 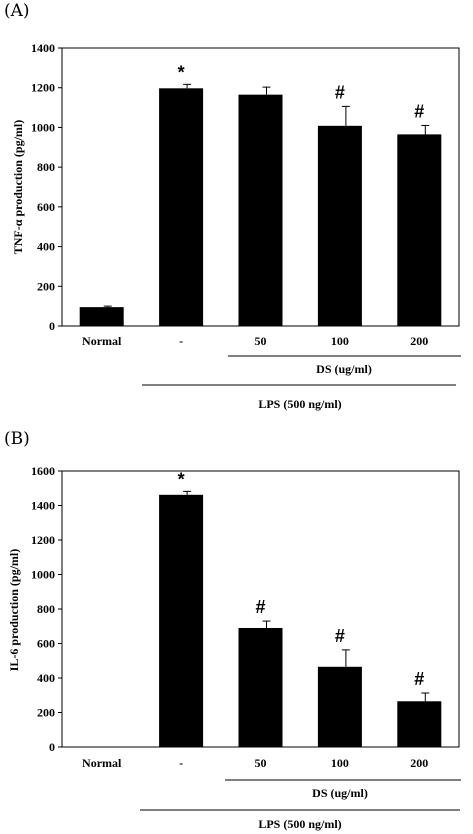 What do you see at coordinates (43, 506) in the screenshot?
I see `panel-b-y-tick-label: 1400` at bounding box center [43, 506].